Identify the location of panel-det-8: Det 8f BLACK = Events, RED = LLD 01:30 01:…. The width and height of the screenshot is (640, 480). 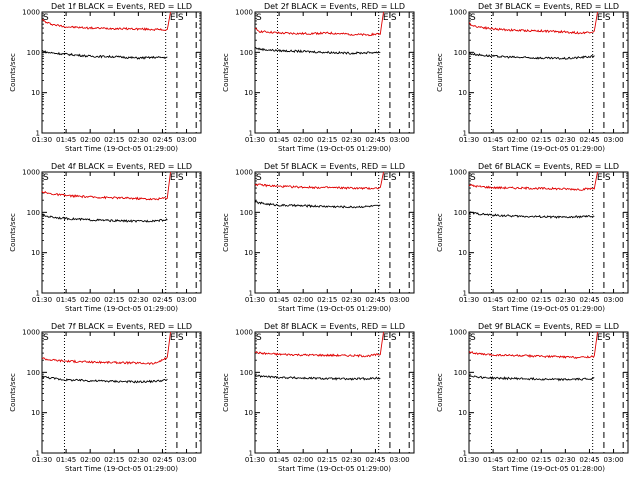
(318, 397).